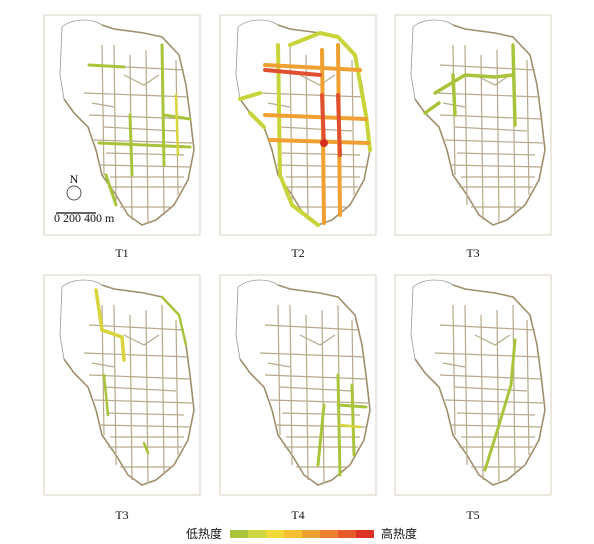 This screenshot has width=594, height=544. I want to click on north-arrow, so click(74, 193).